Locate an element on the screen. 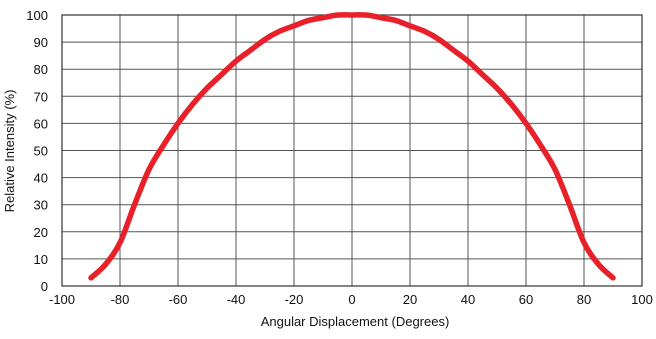 This screenshot has width=656, height=339. y-tick-label: 30 is located at coordinates (41, 205).